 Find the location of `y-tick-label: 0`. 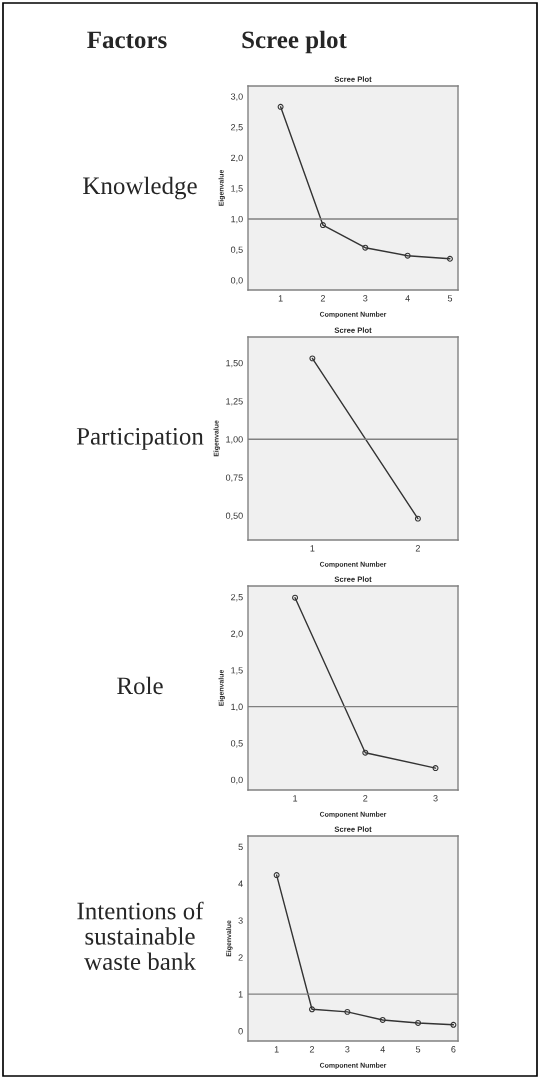

y-tick-label: 0 is located at coordinates (240, 1031).